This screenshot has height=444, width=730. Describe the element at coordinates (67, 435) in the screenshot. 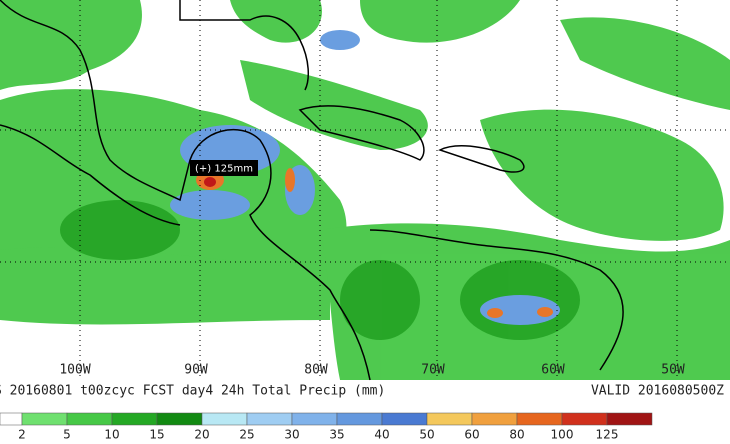

I see `colorbar-label: 5` at that location.